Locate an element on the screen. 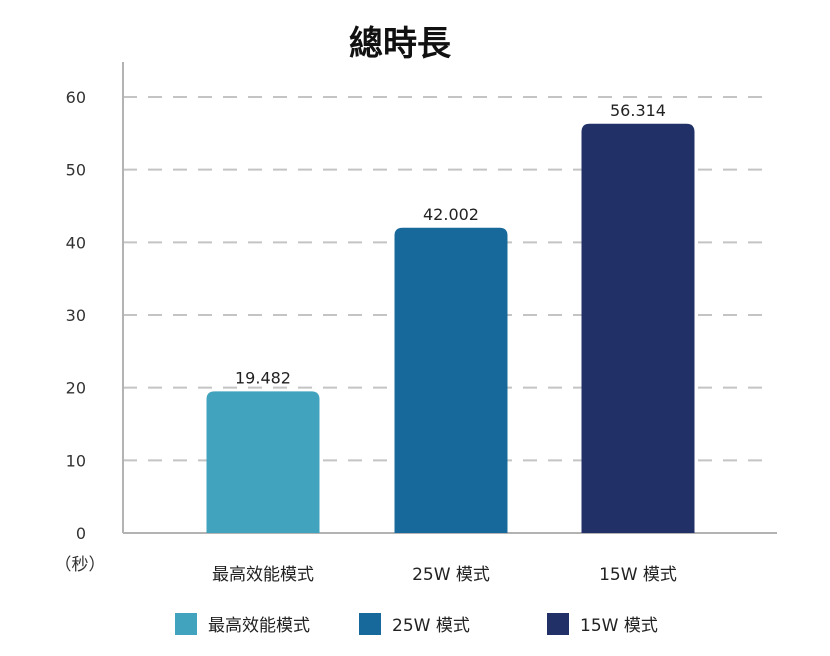 This screenshot has height=656, width=830. legend: 最高效能模式 25W 模式 15W 模式 is located at coordinates (416, 624).